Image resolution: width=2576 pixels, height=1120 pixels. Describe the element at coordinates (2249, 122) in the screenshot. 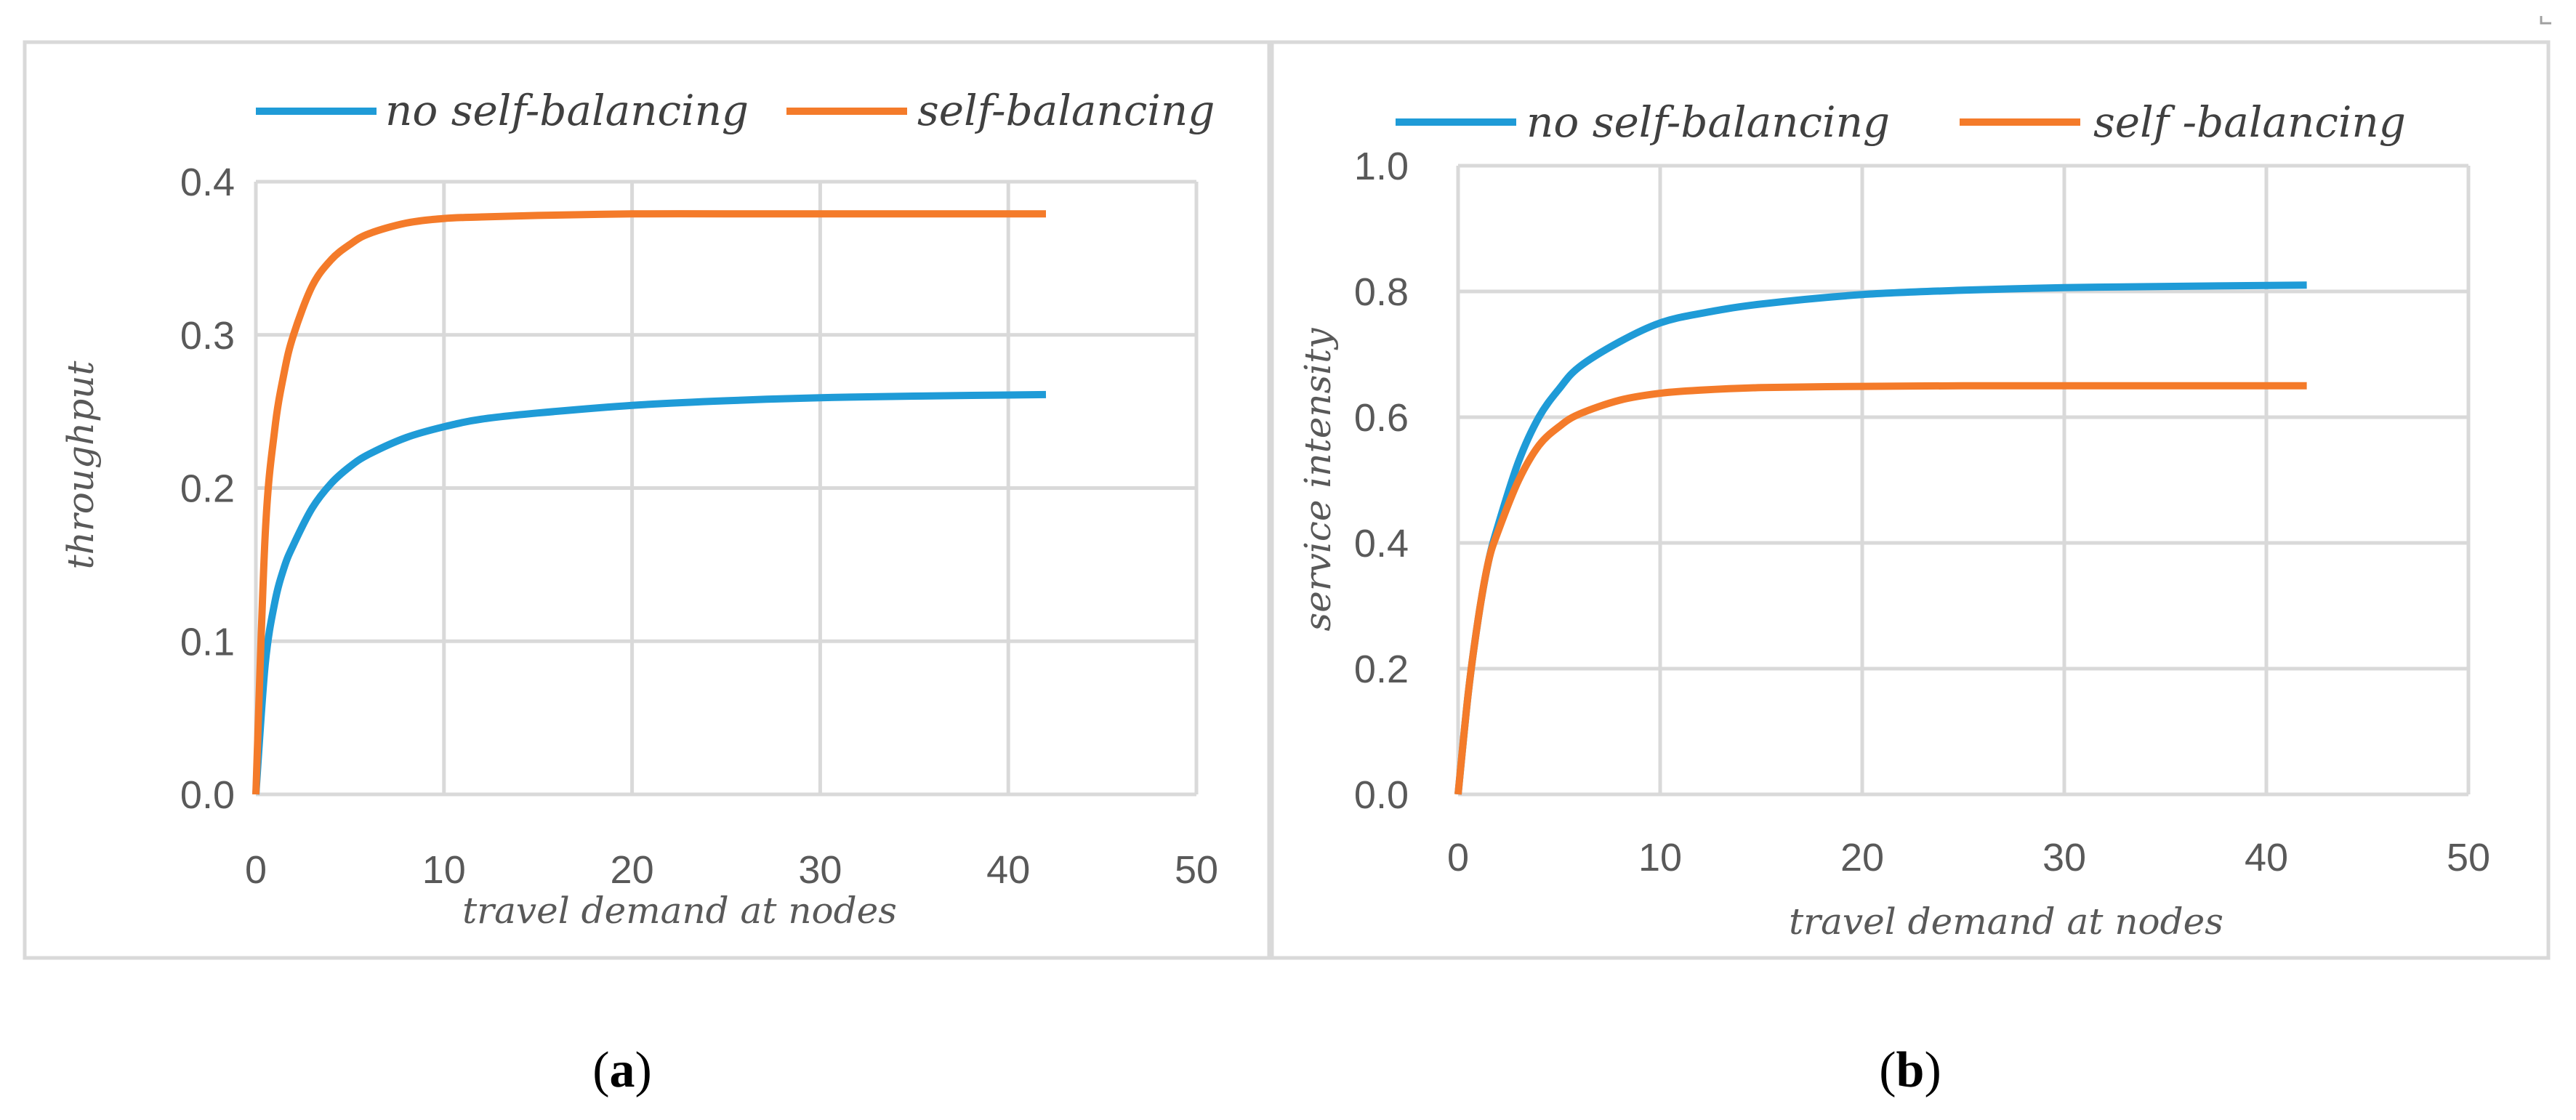

I see `chart-b-legend-label-1: self -balancing` at that location.